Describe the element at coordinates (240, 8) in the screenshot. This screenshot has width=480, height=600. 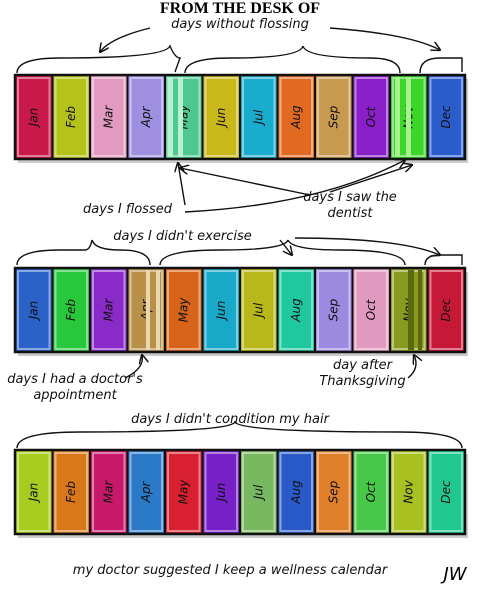
I see `header-title: FROM THE DESK OF` at that location.